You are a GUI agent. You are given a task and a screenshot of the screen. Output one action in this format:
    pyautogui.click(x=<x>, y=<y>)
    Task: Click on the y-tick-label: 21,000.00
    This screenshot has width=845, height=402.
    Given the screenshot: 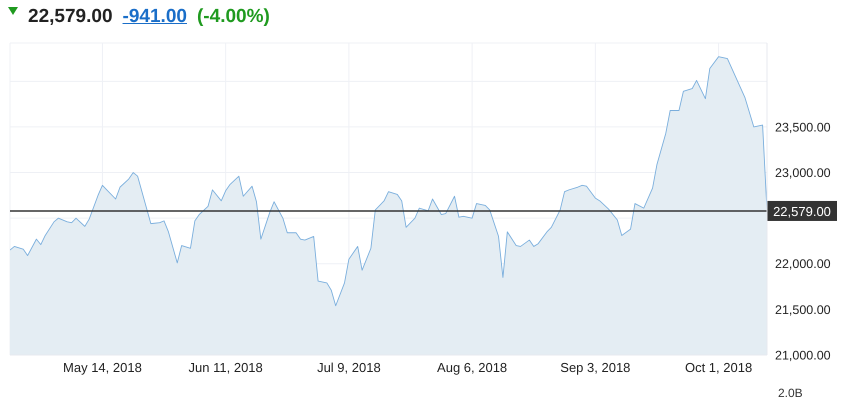 What is the action you would take?
    pyautogui.click(x=803, y=355)
    